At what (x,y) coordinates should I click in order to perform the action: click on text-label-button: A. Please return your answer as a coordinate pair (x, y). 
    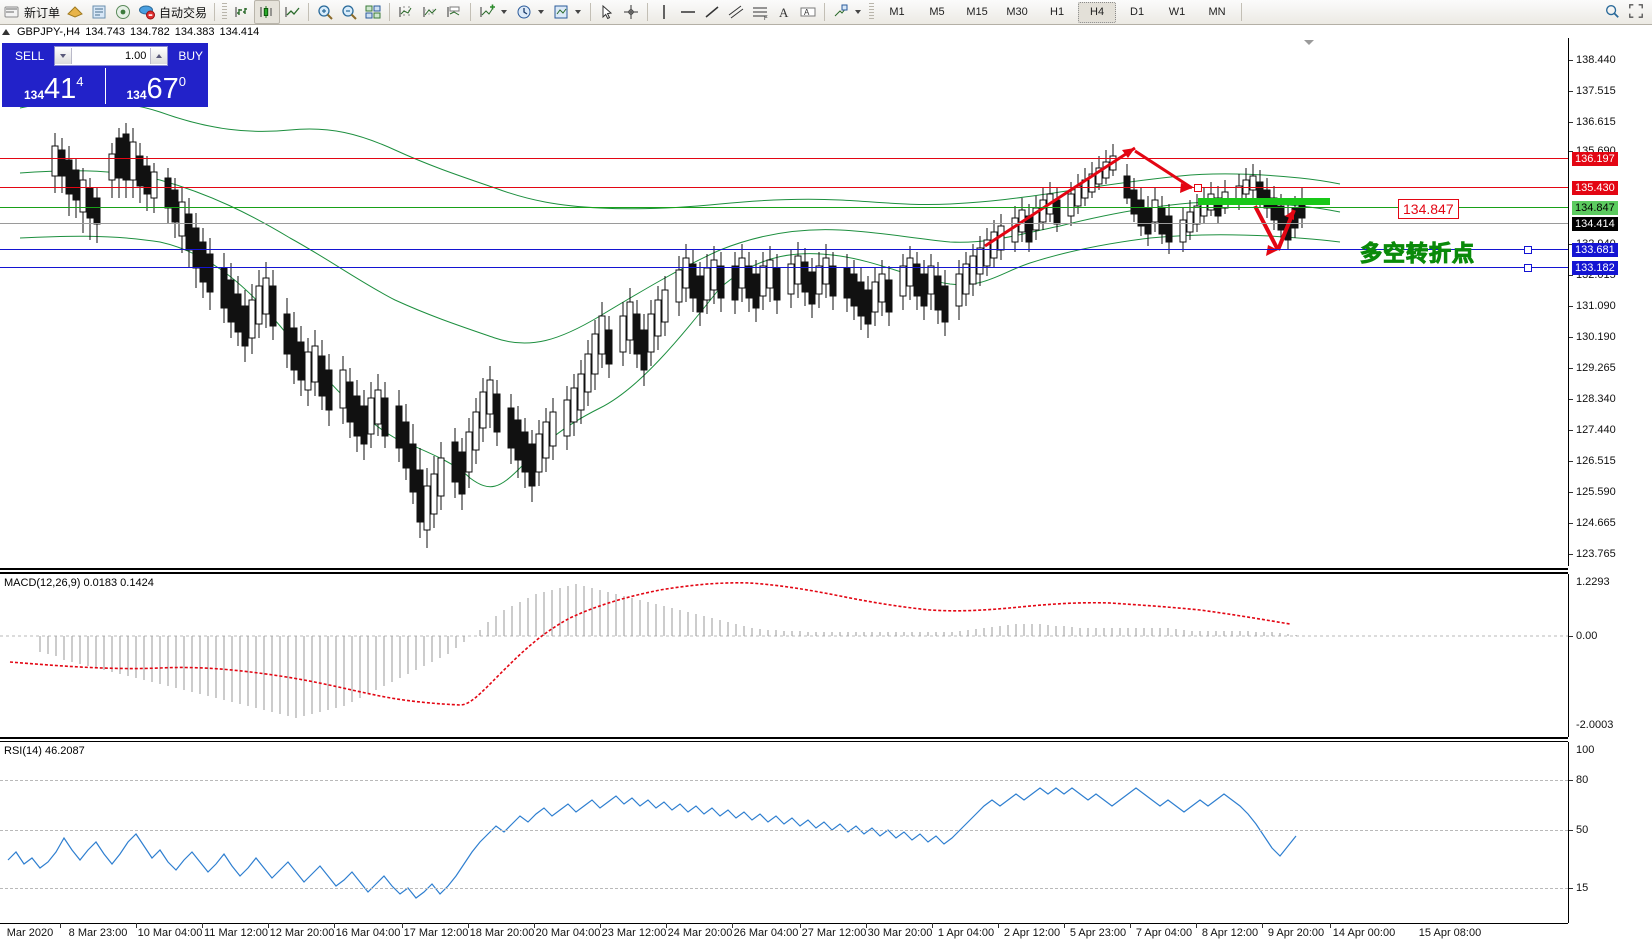
    Looking at the image, I should click on (808, 12).